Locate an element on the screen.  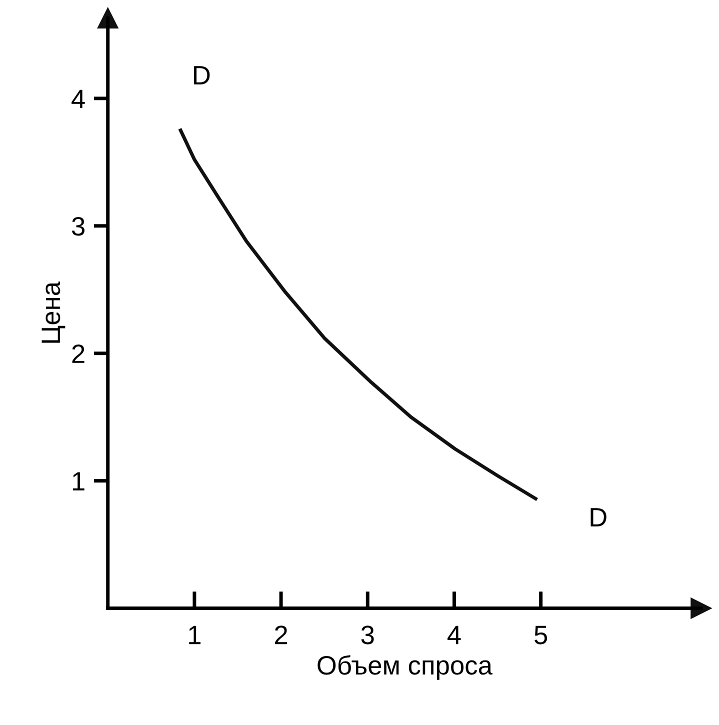
x-tick-label: 2 is located at coordinates (281, 635).